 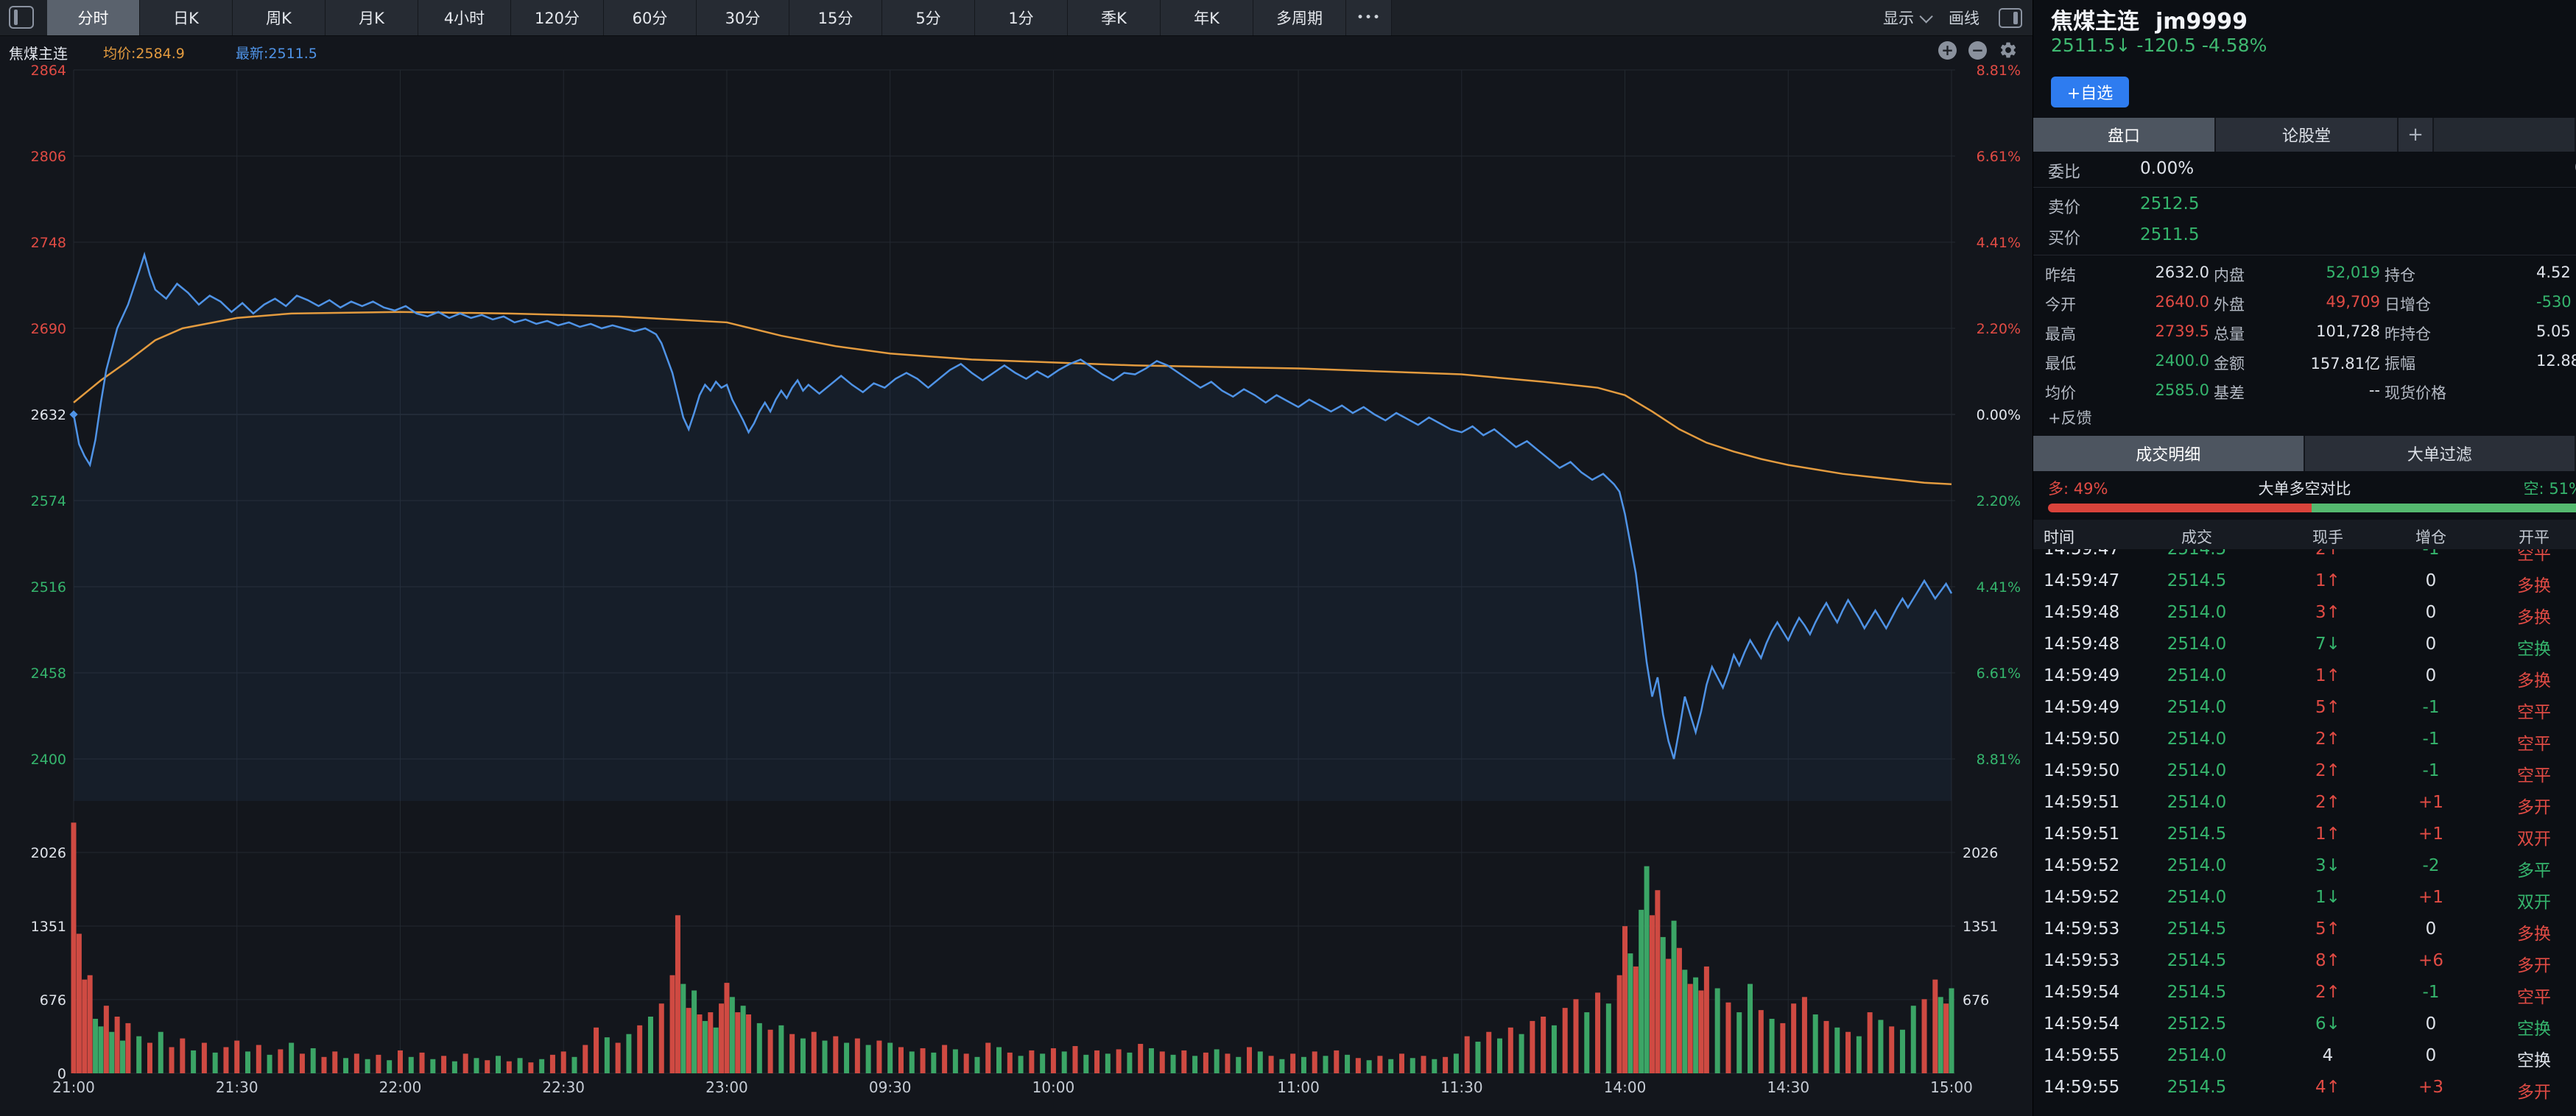 I want to click on trade-cell: 5↑, so click(x=2327, y=929).